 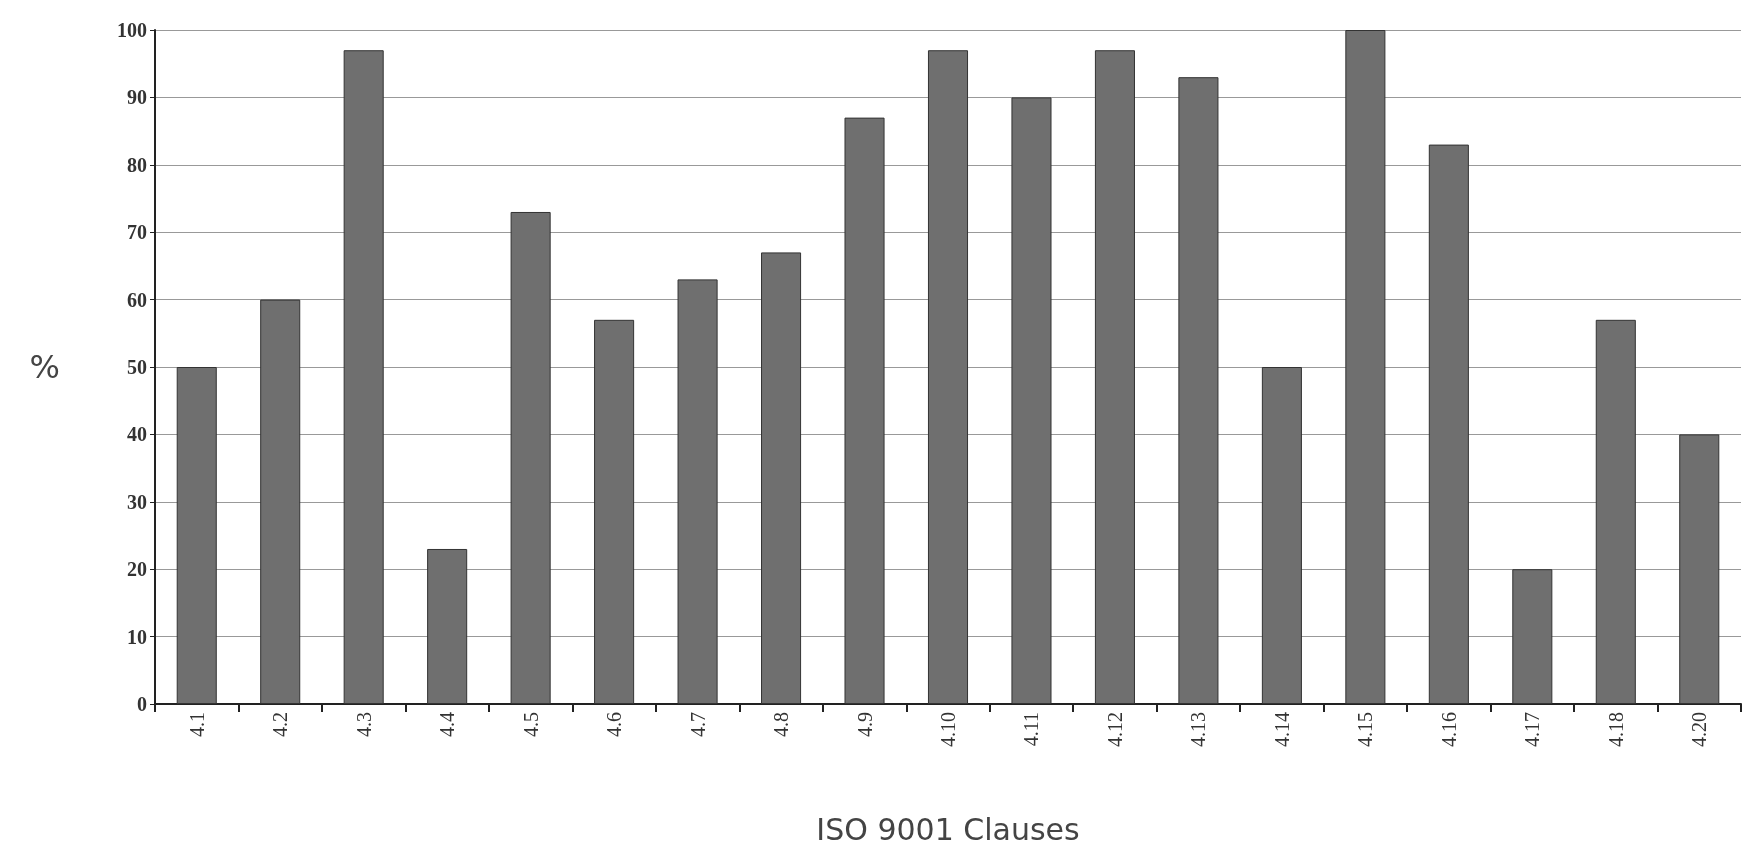 What do you see at coordinates (1198, 729) in the screenshot?
I see `x-tick-label: 4.13` at bounding box center [1198, 729].